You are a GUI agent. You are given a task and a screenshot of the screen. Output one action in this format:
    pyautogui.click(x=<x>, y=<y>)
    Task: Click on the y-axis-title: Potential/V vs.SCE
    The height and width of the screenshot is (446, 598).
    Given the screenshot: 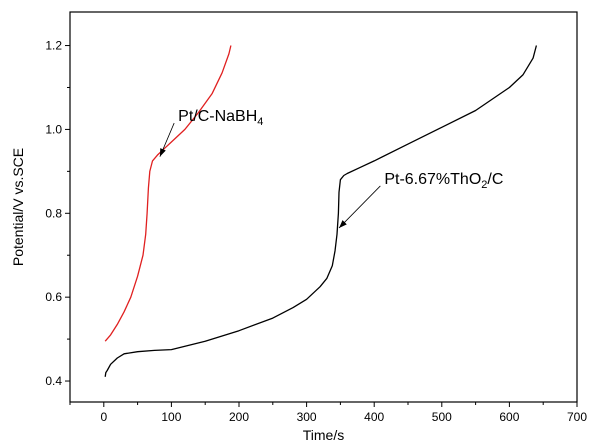 What is the action you would take?
    pyautogui.click(x=18, y=207)
    